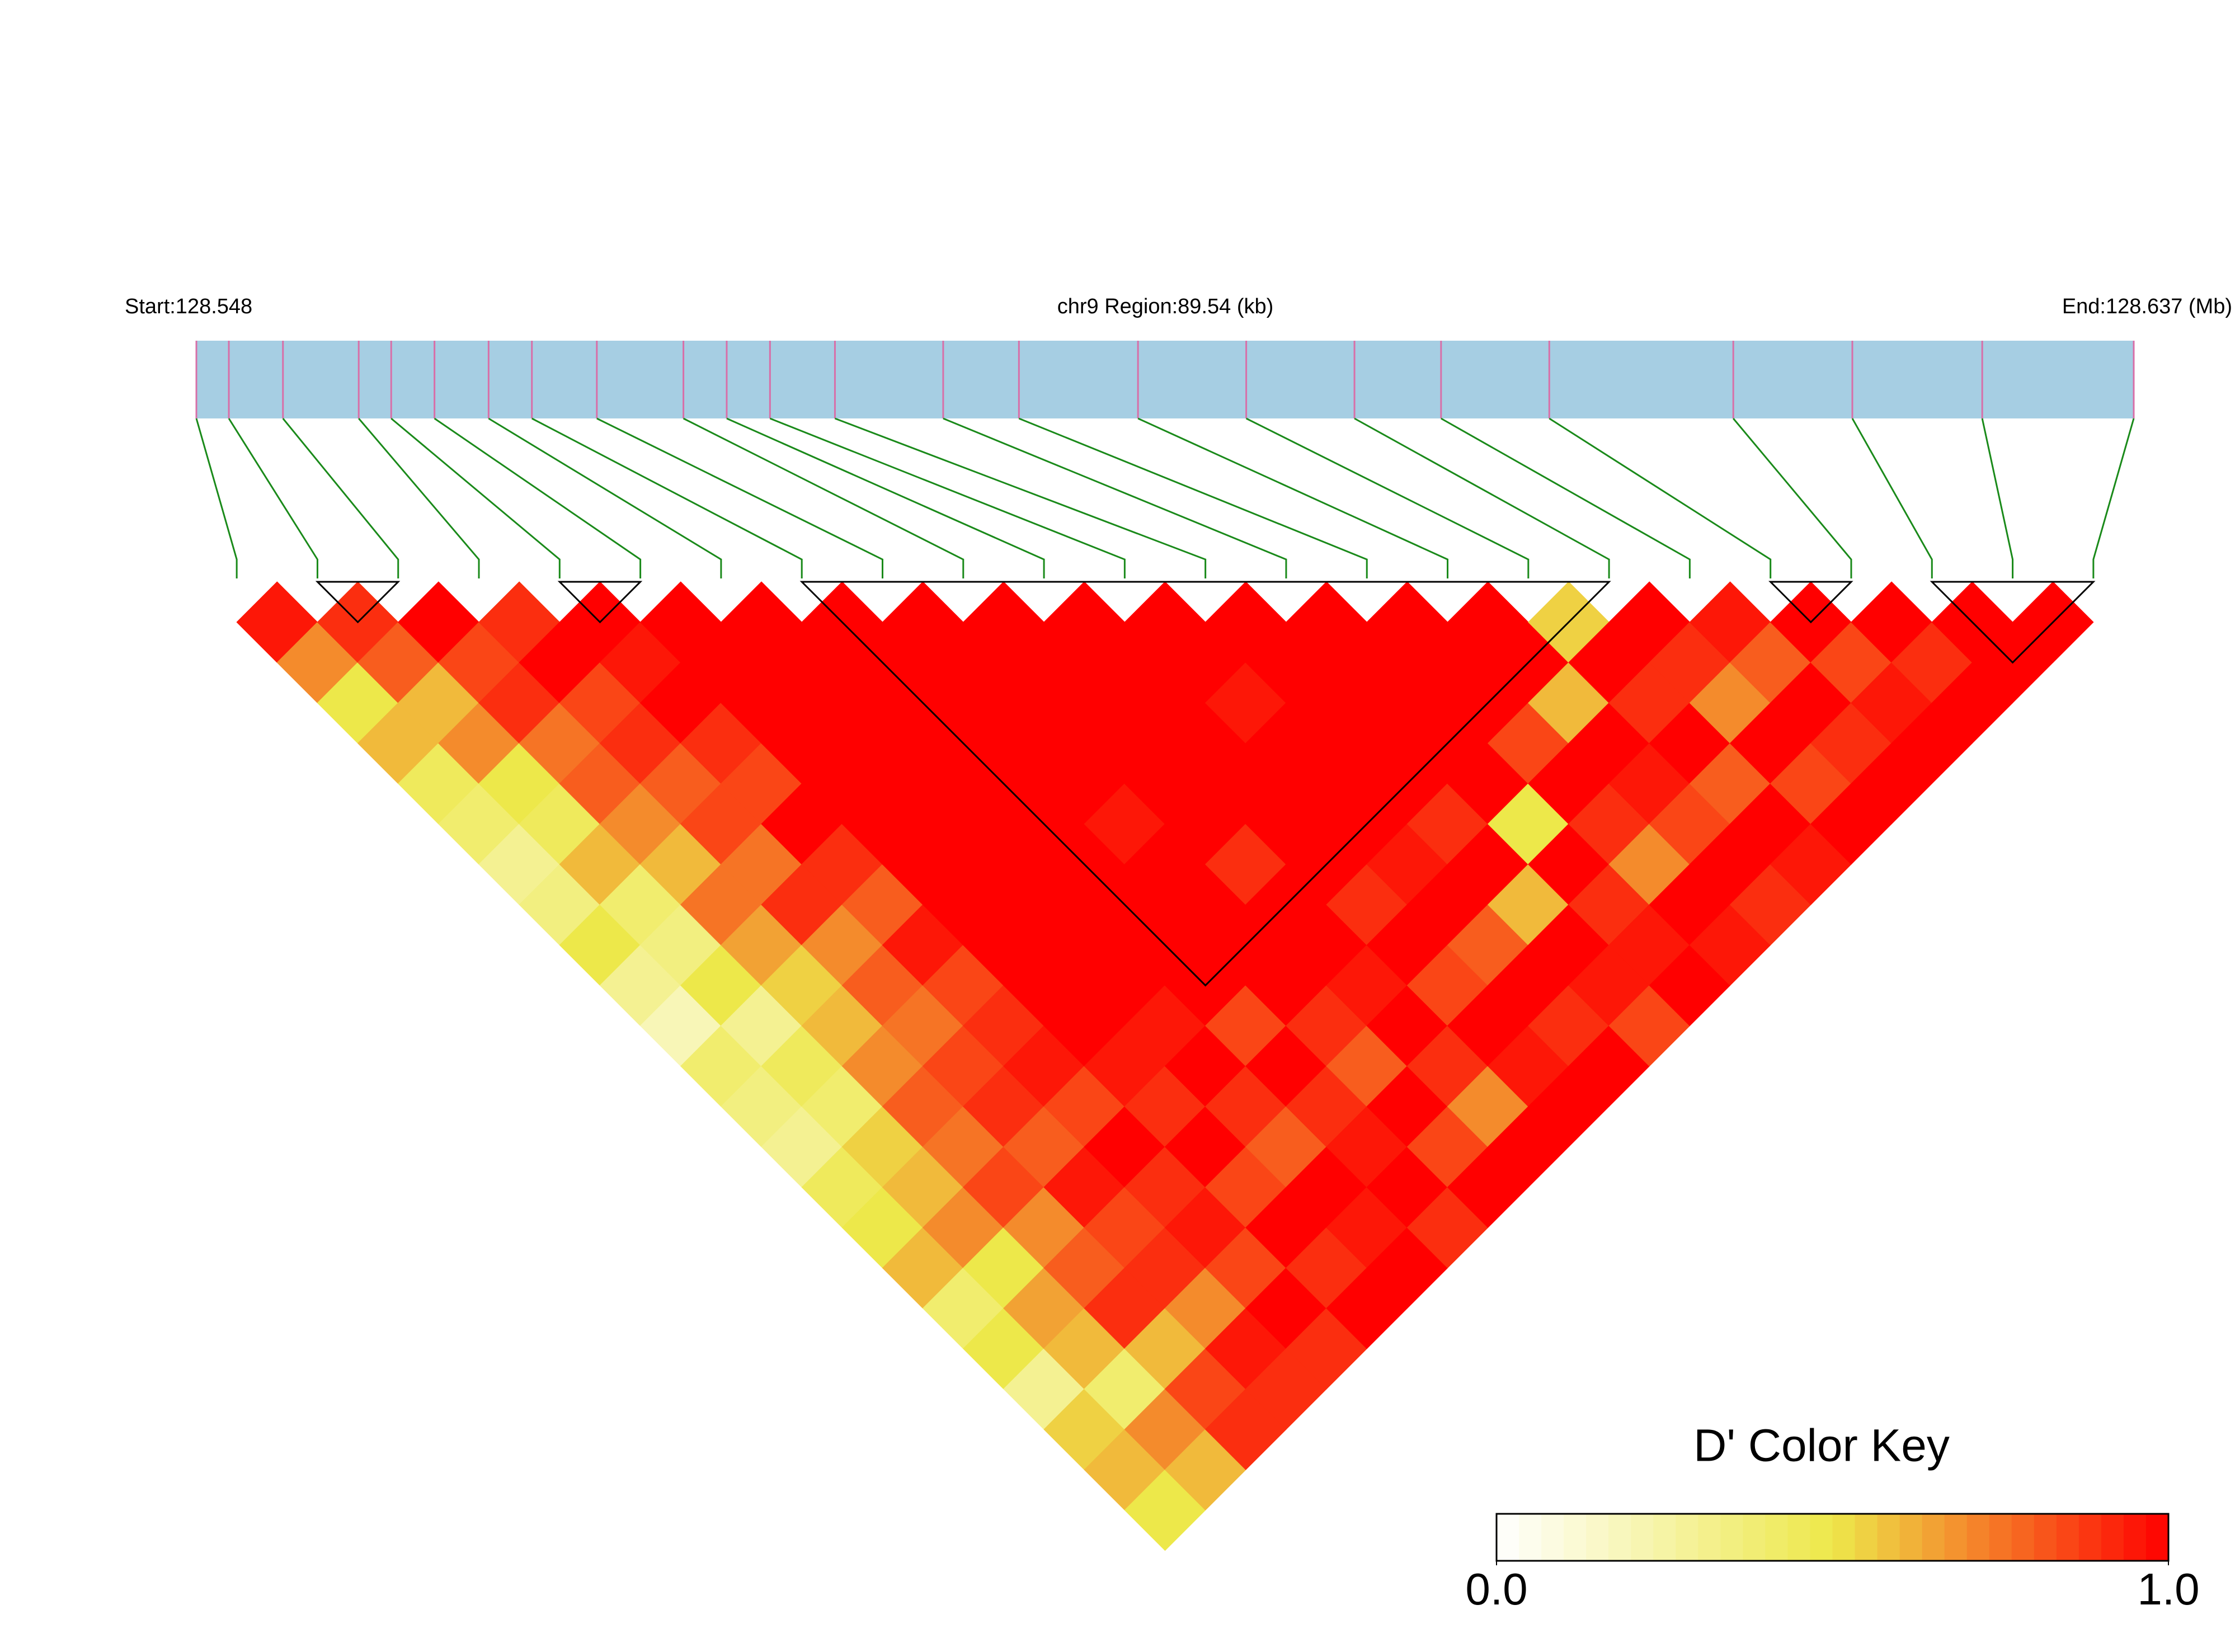 This screenshot has height=1652, width=2235. I want to click on color-key-title: D' Color Key, so click(1821, 1445).